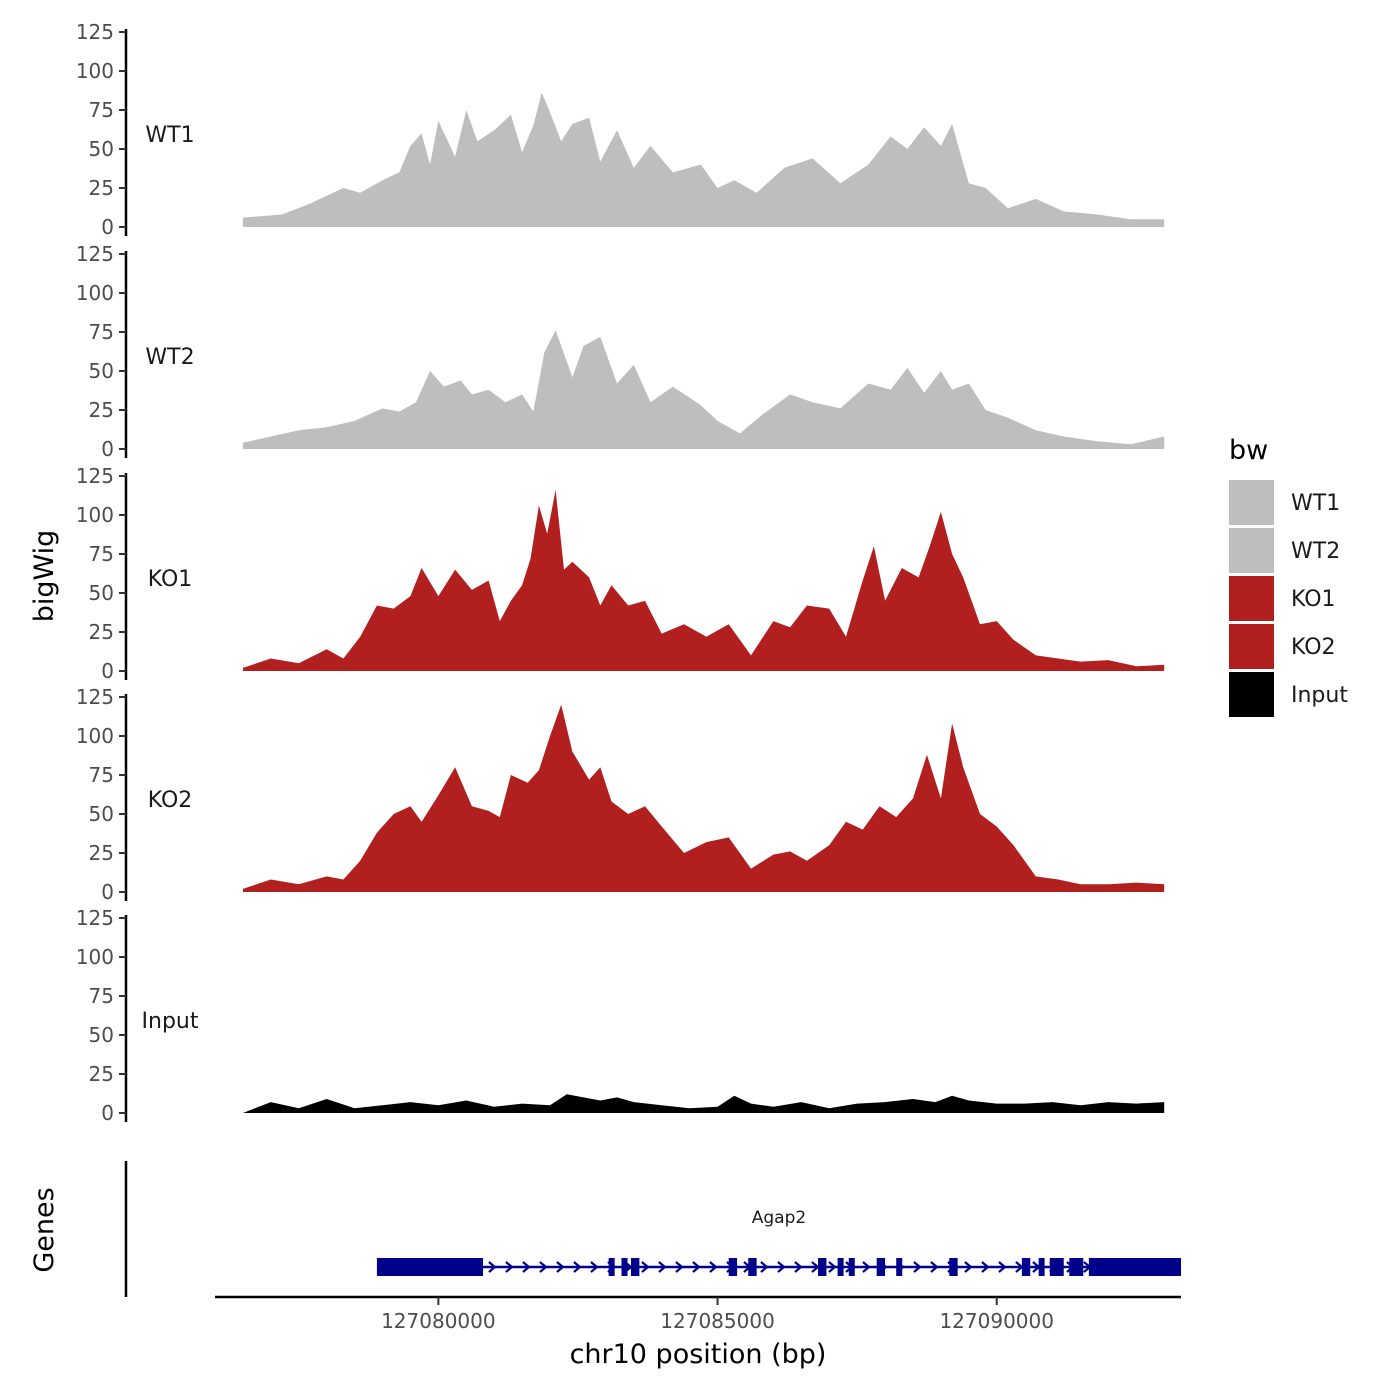  Describe the element at coordinates (703, 798) in the screenshot. I see `area-ko2` at that location.